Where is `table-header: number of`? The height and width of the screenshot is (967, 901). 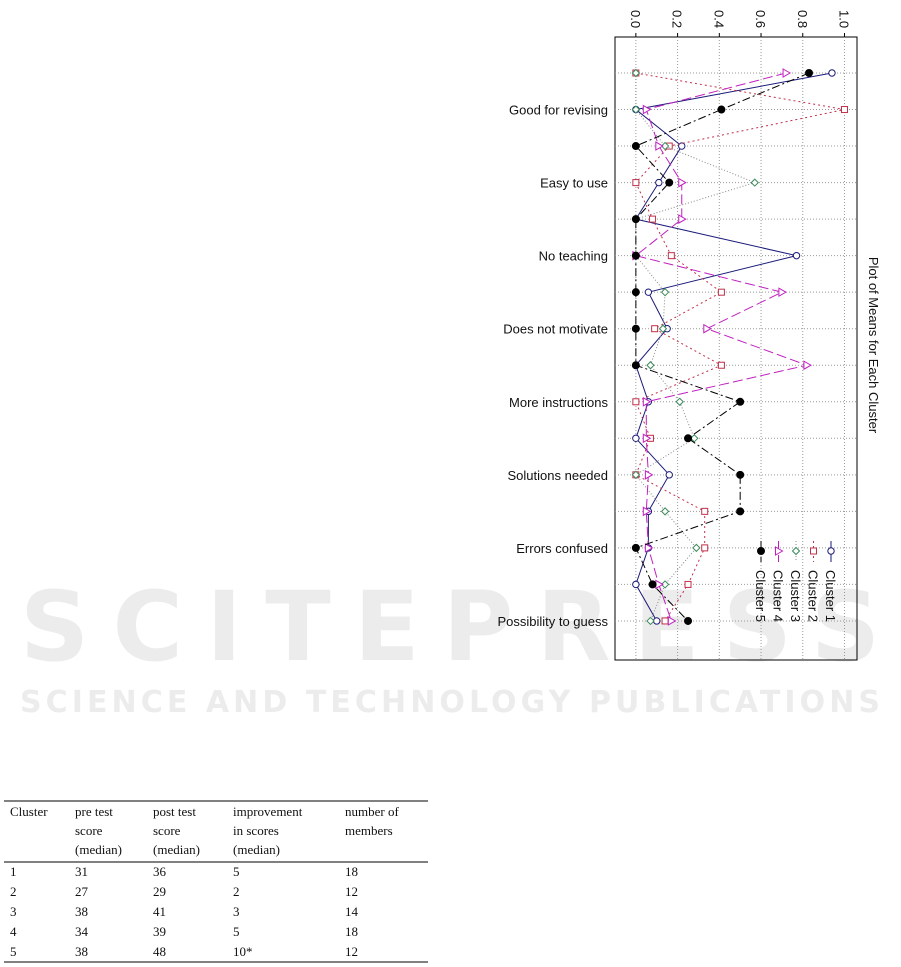 table-header: number of is located at coordinates (372, 811).